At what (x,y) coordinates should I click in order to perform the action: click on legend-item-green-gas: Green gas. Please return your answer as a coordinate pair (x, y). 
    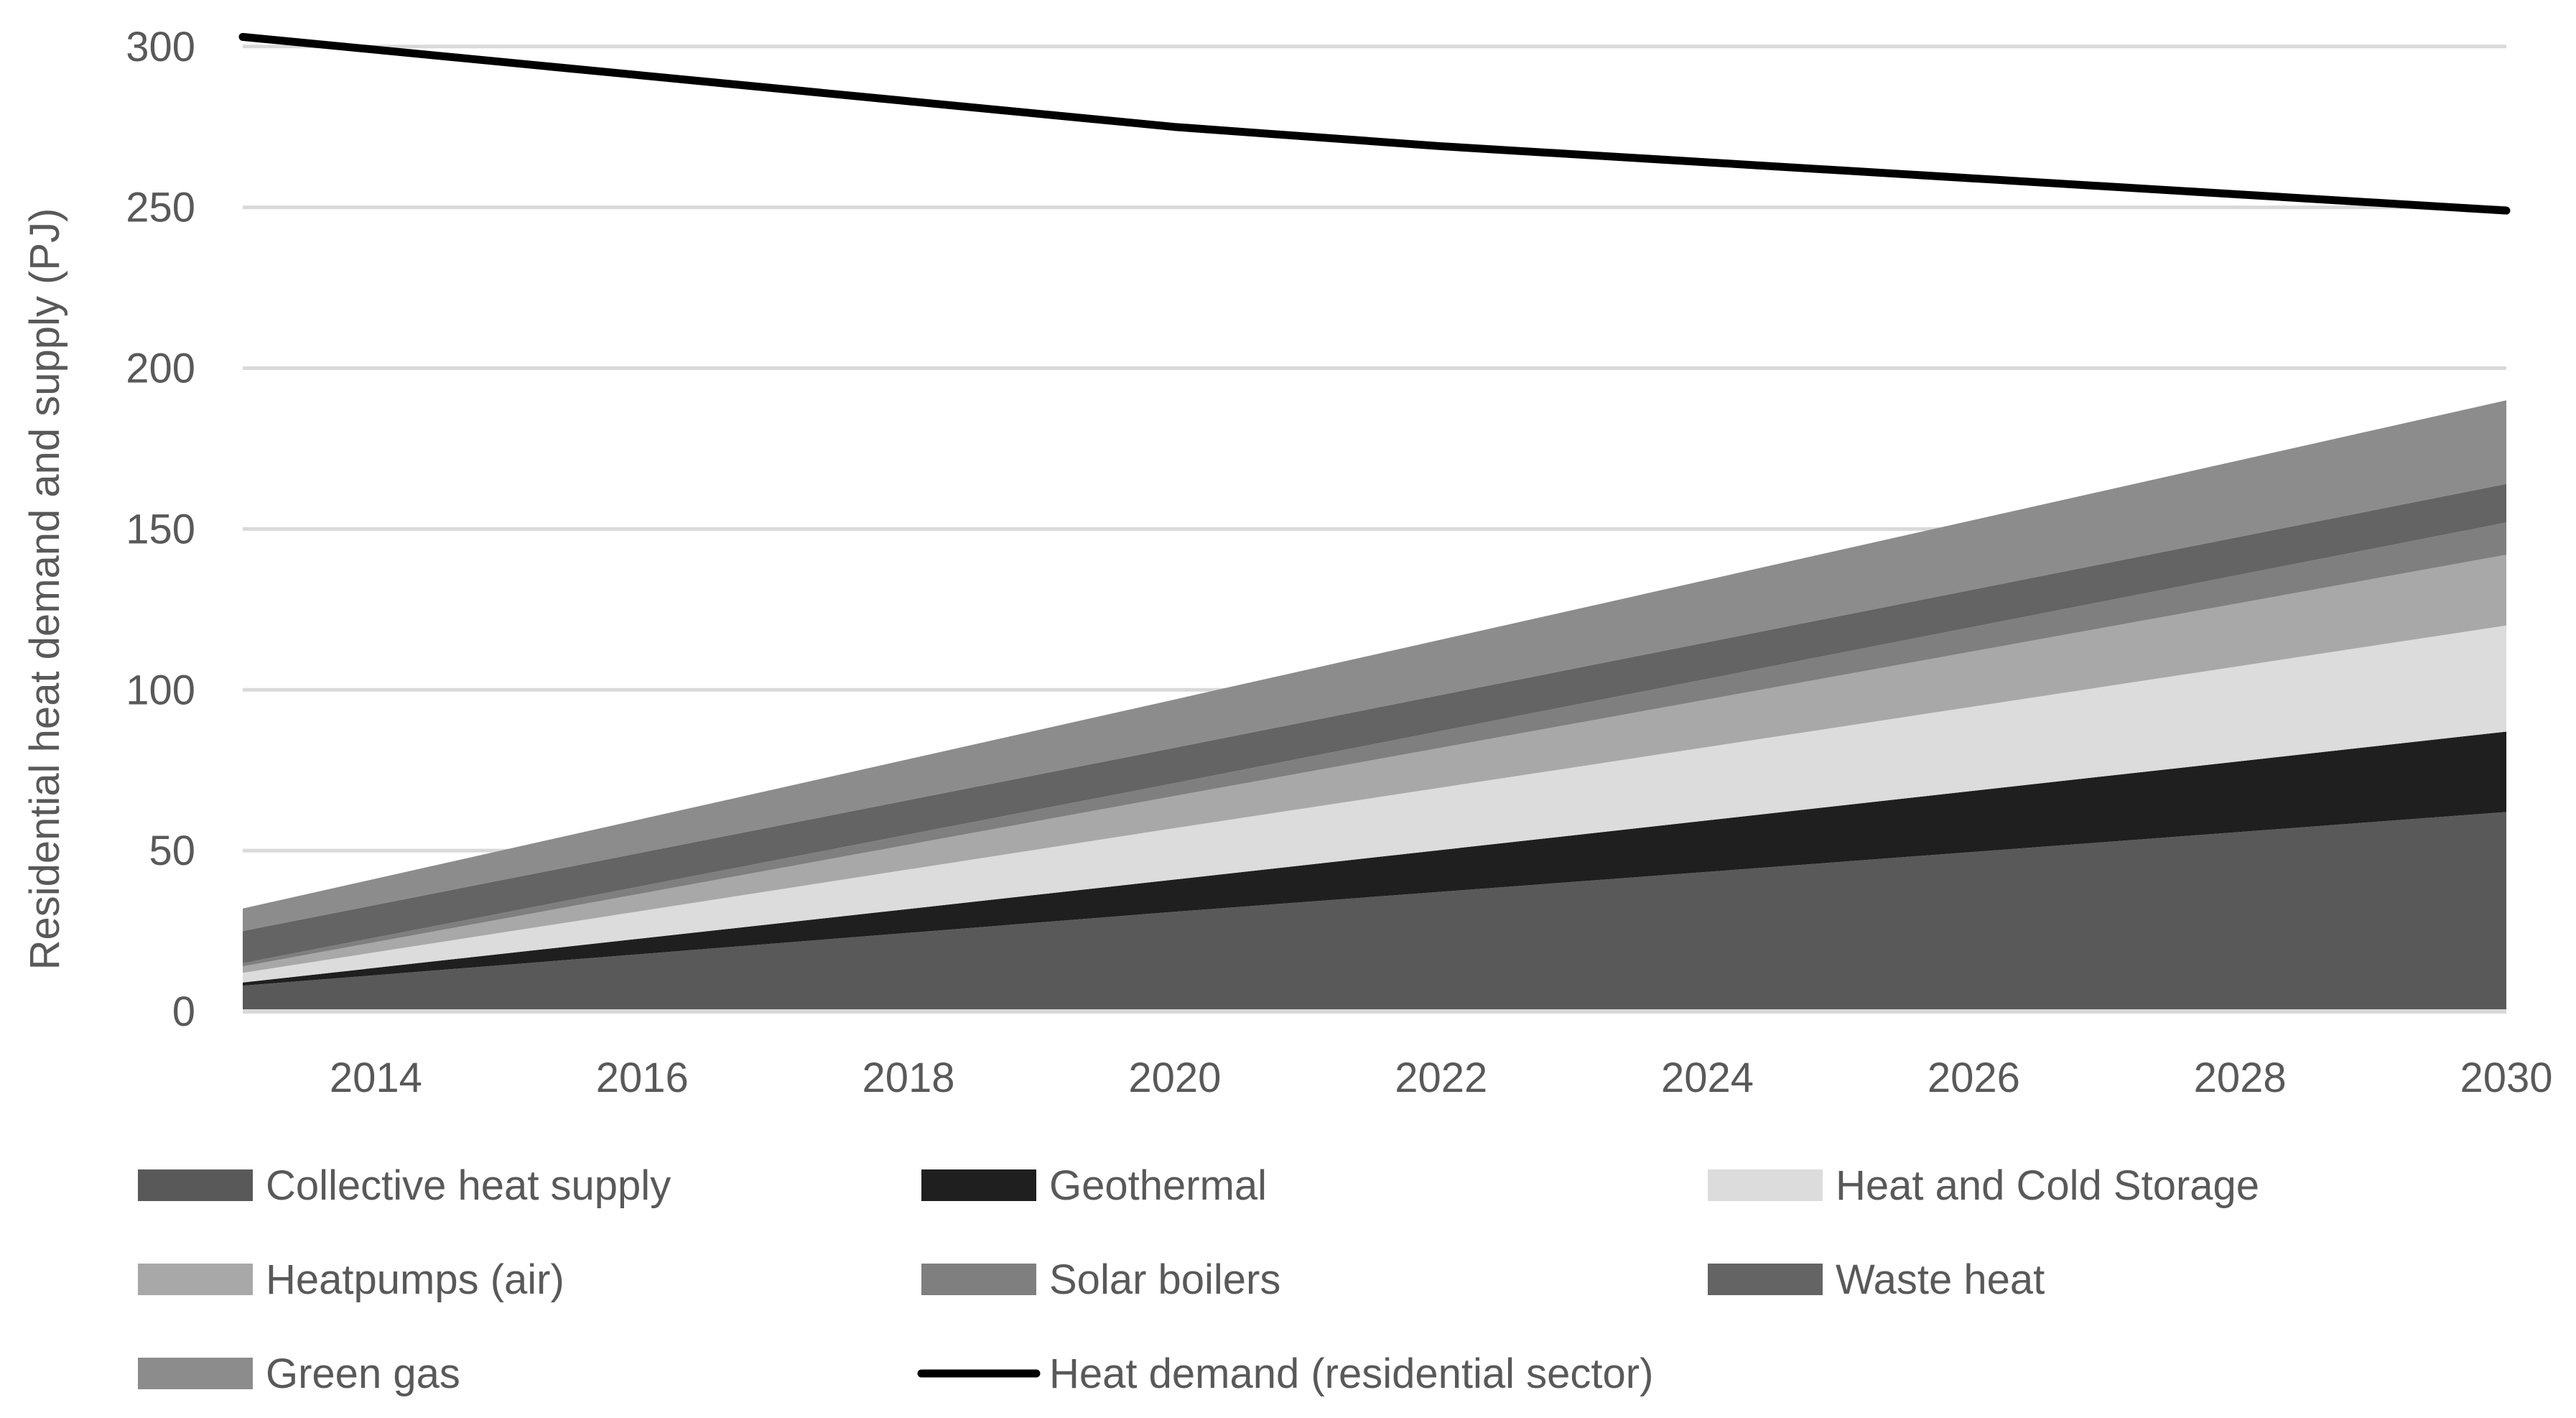
    Looking at the image, I should click on (299, 1374).